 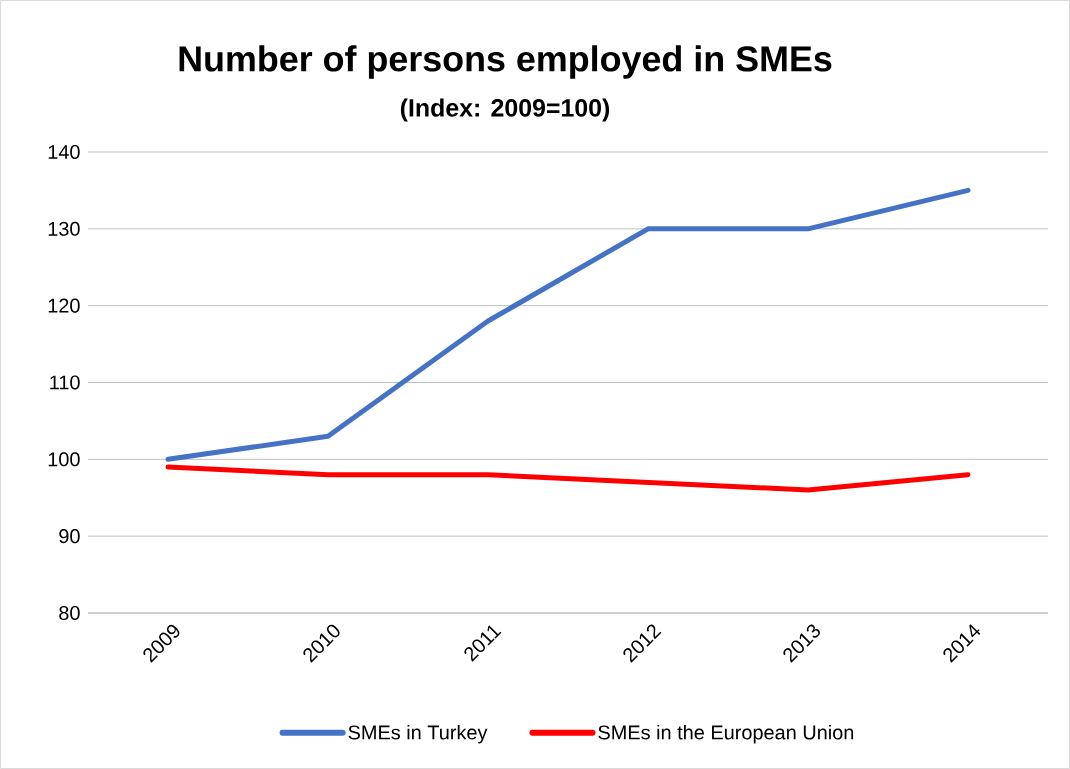 I want to click on chart-title: Number of persons employed in SMEs, so click(x=505, y=62).